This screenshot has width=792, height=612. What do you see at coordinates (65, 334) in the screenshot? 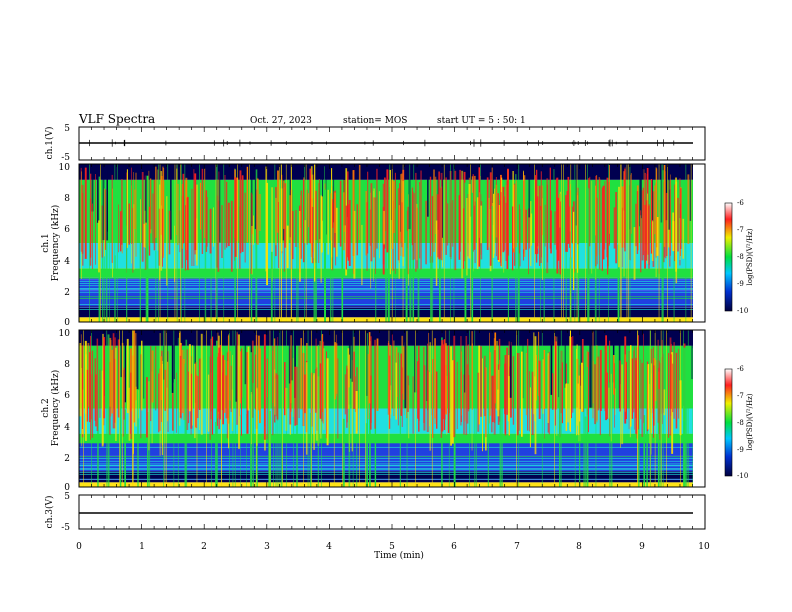
I see `ch2-ytick-10: 10` at bounding box center [65, 334].